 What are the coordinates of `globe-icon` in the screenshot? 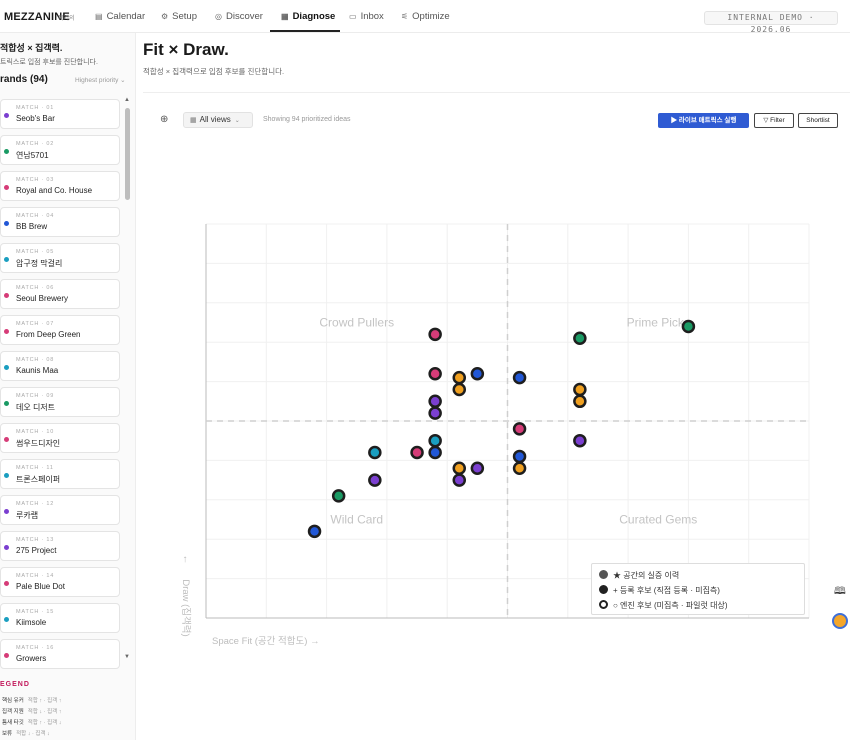 It's located at (840, 621).